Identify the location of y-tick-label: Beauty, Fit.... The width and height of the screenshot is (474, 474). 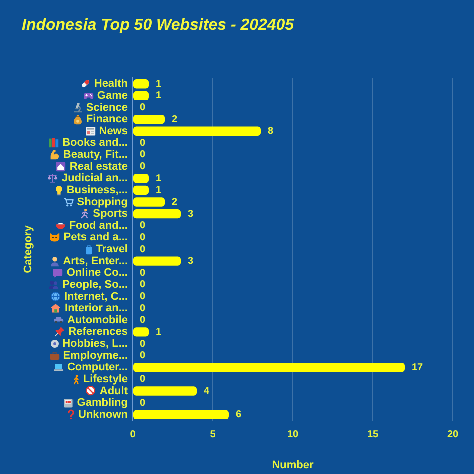
(95, 155).